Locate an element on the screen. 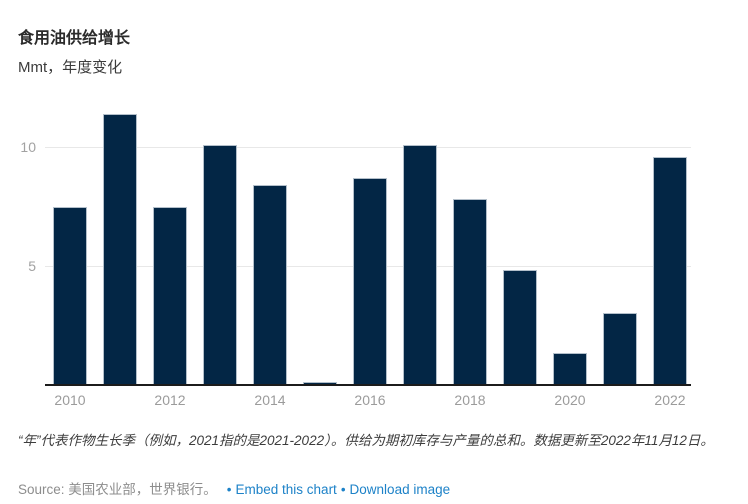 The height and width of the screenshot is (504, 748). bar-2017 is located at coordinates (420, 264).